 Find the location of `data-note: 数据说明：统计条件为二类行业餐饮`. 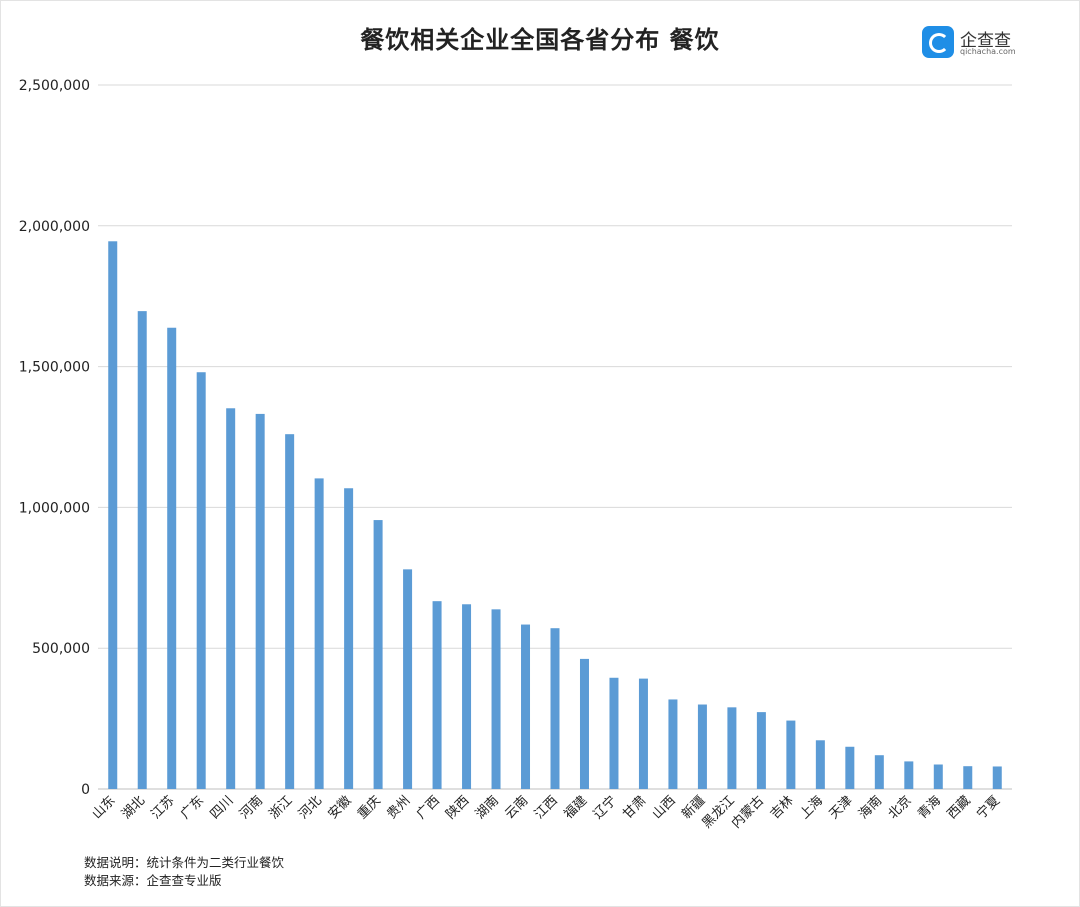

data-note: 数据说明：统计条件为二类行业餐饮 is located at coordinates (184, 862).